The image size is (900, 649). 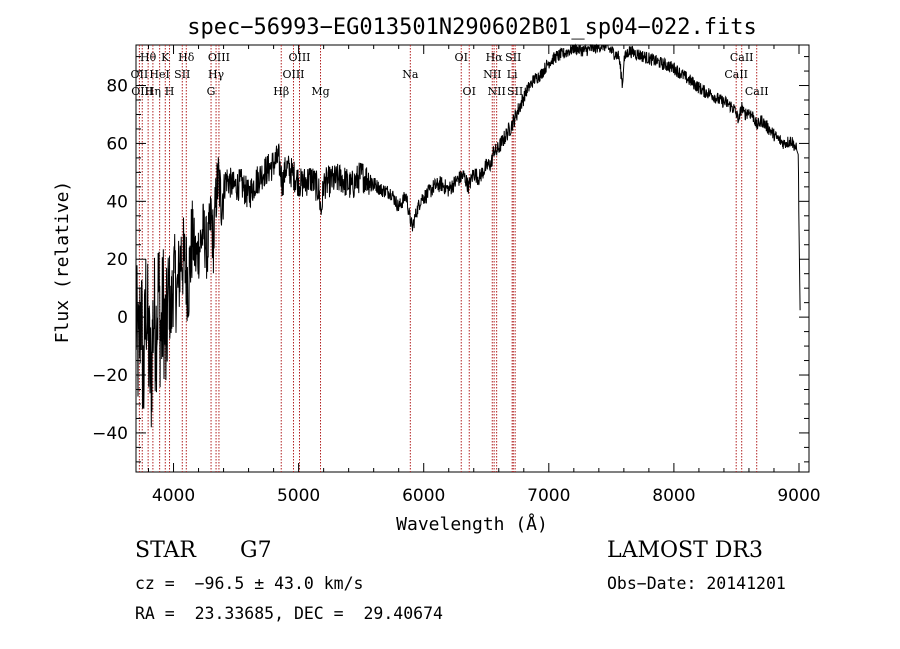 I want to click on x-axis-label: Wavelength (Å), so click(x=472, y=524).